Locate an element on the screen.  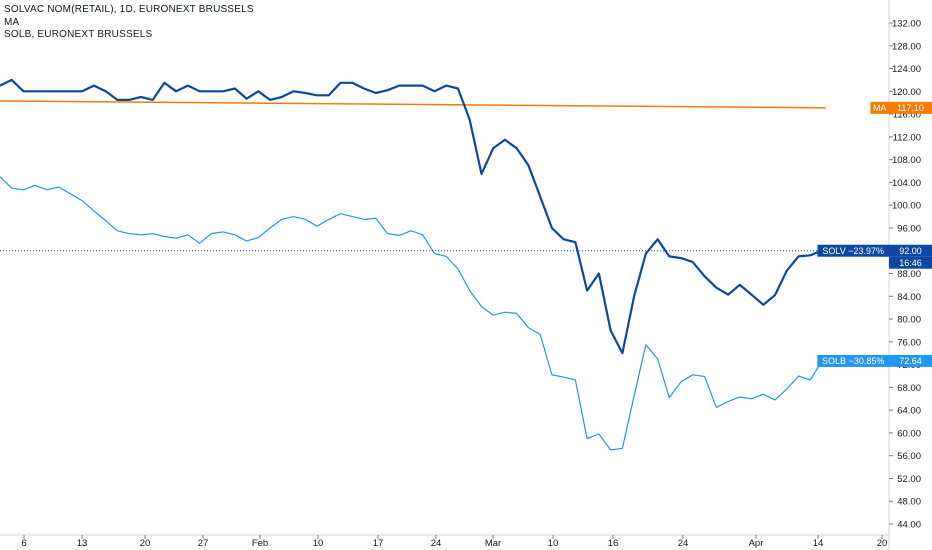
solb-value-text: 72.64 is located at coordinates (910, 361).